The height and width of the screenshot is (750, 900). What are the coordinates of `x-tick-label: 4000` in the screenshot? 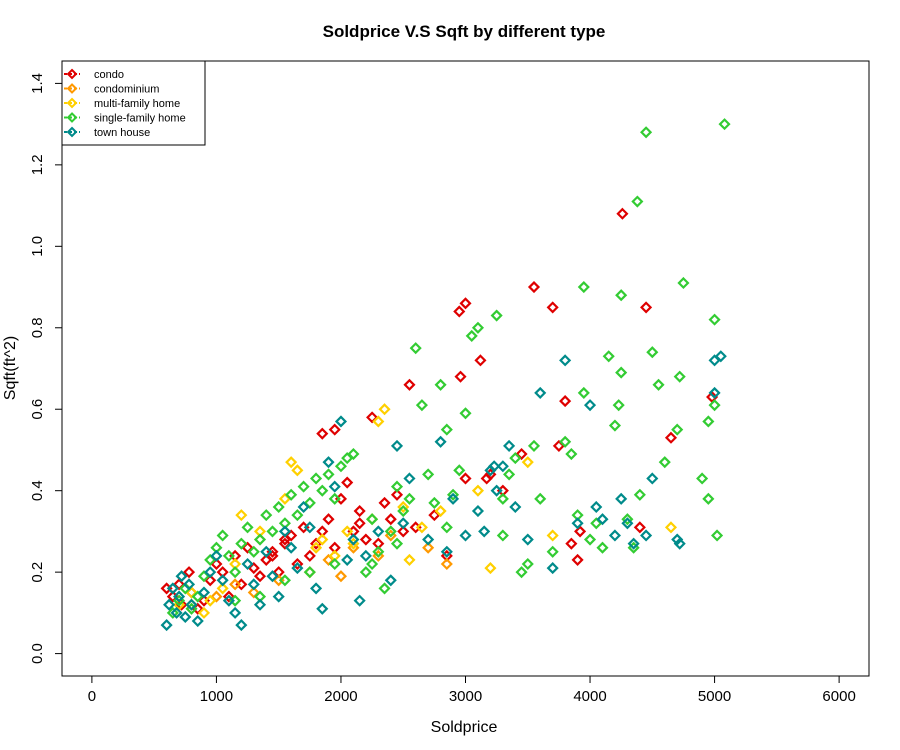 It's located at (589, 696).